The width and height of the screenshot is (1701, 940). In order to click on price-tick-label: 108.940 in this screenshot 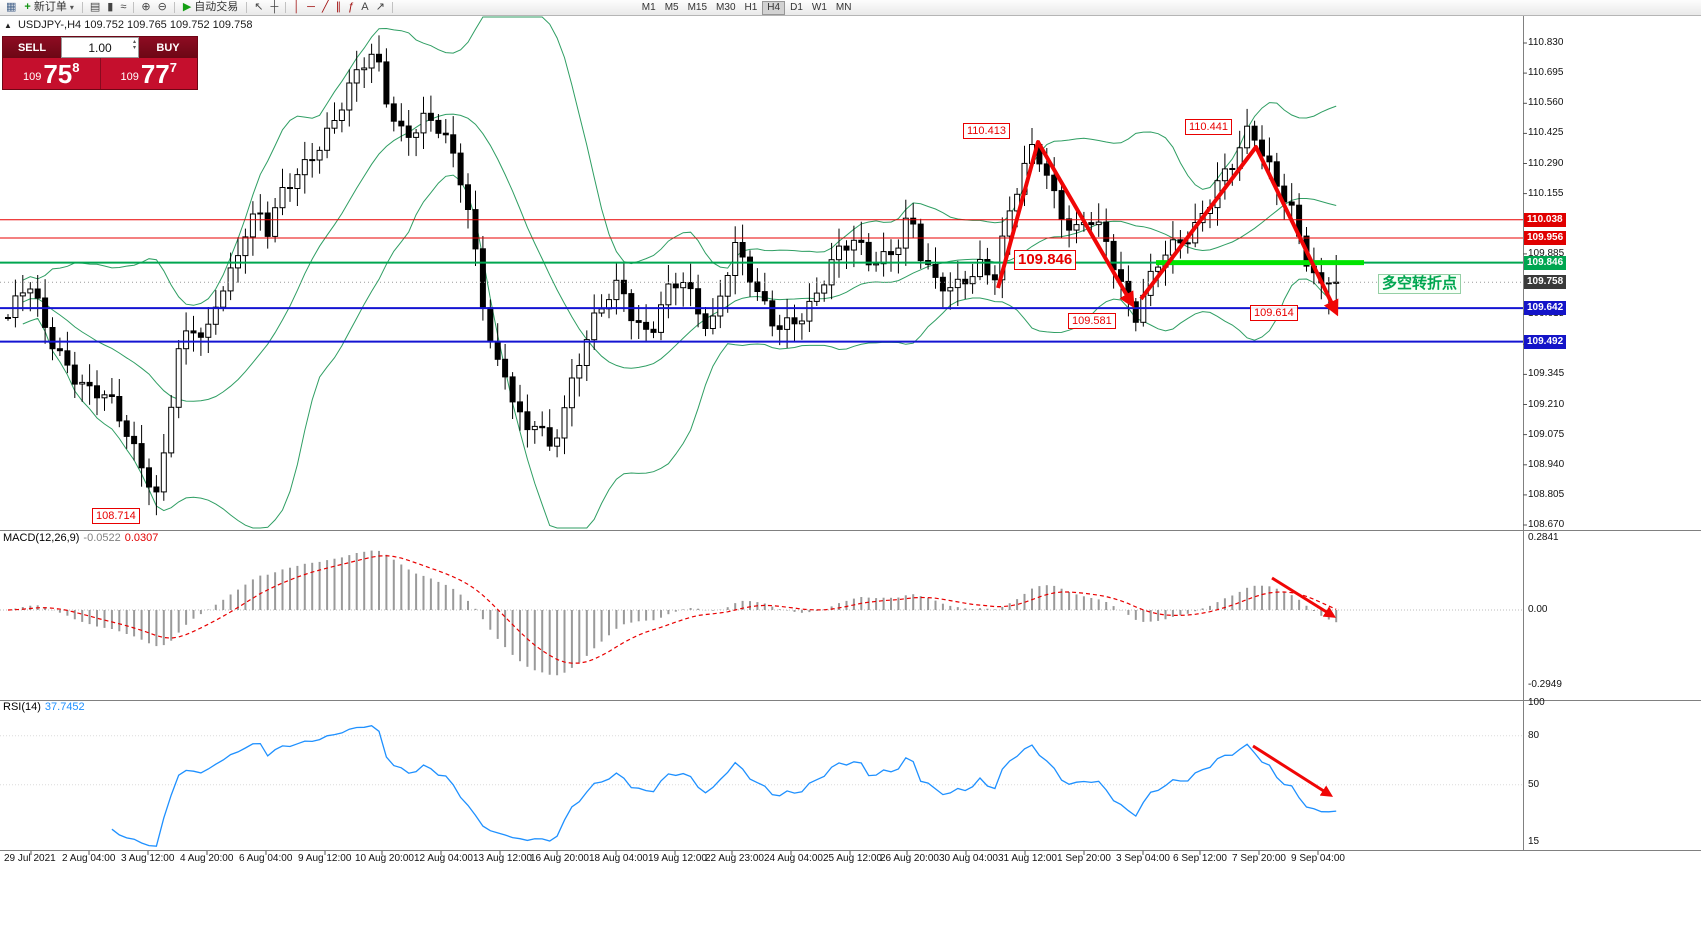, I will do `click(1546, 464)`.